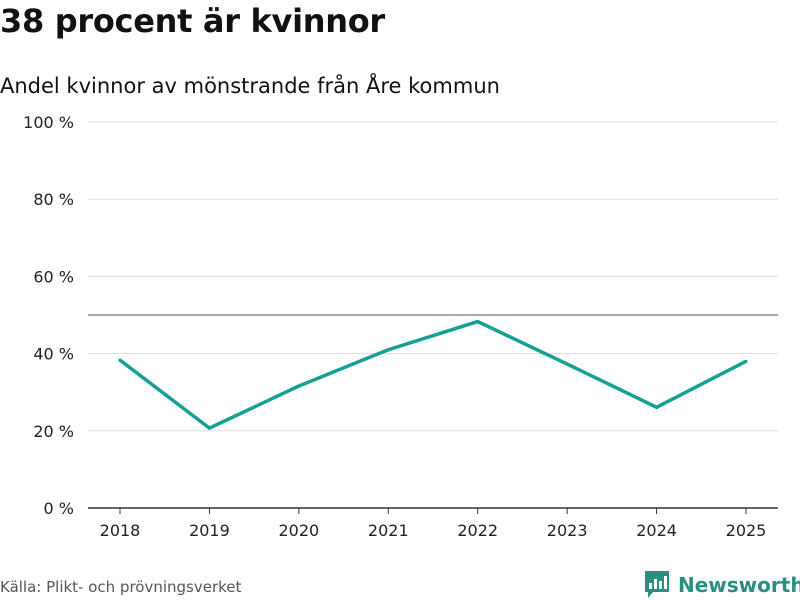 The width and height of the screenshot is (800, 600). I want to click on x-tick-label-2021: 2021, so click(388, 530).